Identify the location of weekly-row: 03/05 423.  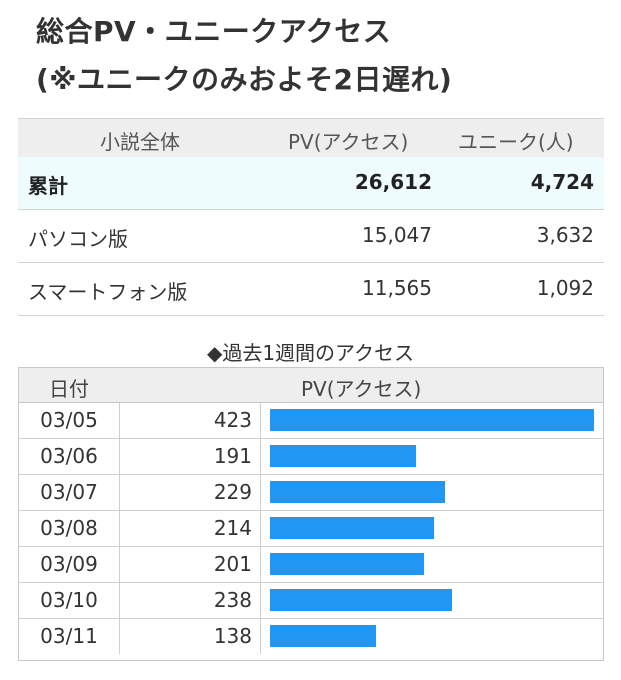
(311, 421).